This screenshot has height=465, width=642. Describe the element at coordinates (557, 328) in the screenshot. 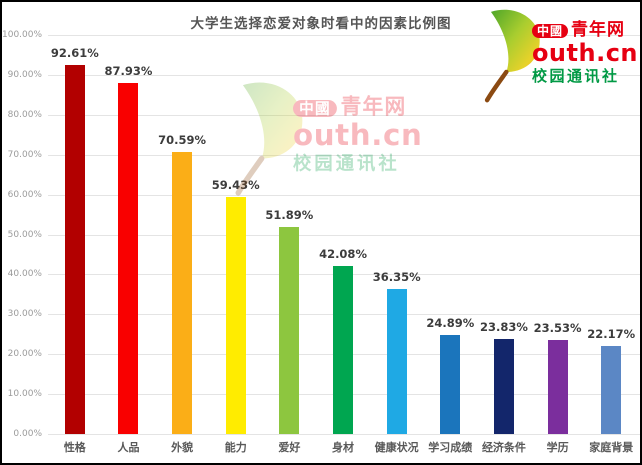

I see `bar-value-label: 23.53%` at that location.